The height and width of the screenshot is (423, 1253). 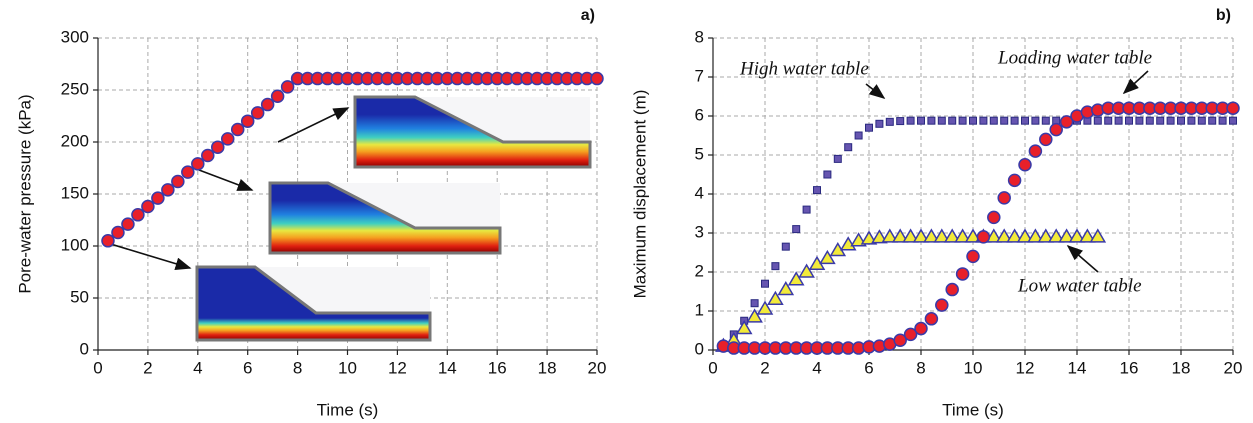 What do you see at coordinates (1074, 57) in the screenshot?
I see `annotation: Loading water table` at bounding box center [1074, 57].